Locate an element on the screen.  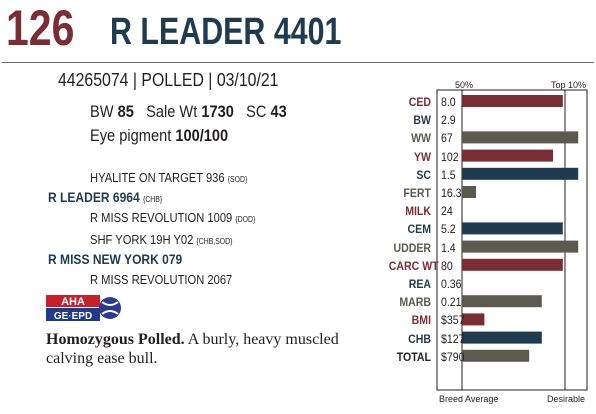
pedigree-sire-dam-name: R MISS REVOLUTION 1009 is located at coordinates (161, 217).